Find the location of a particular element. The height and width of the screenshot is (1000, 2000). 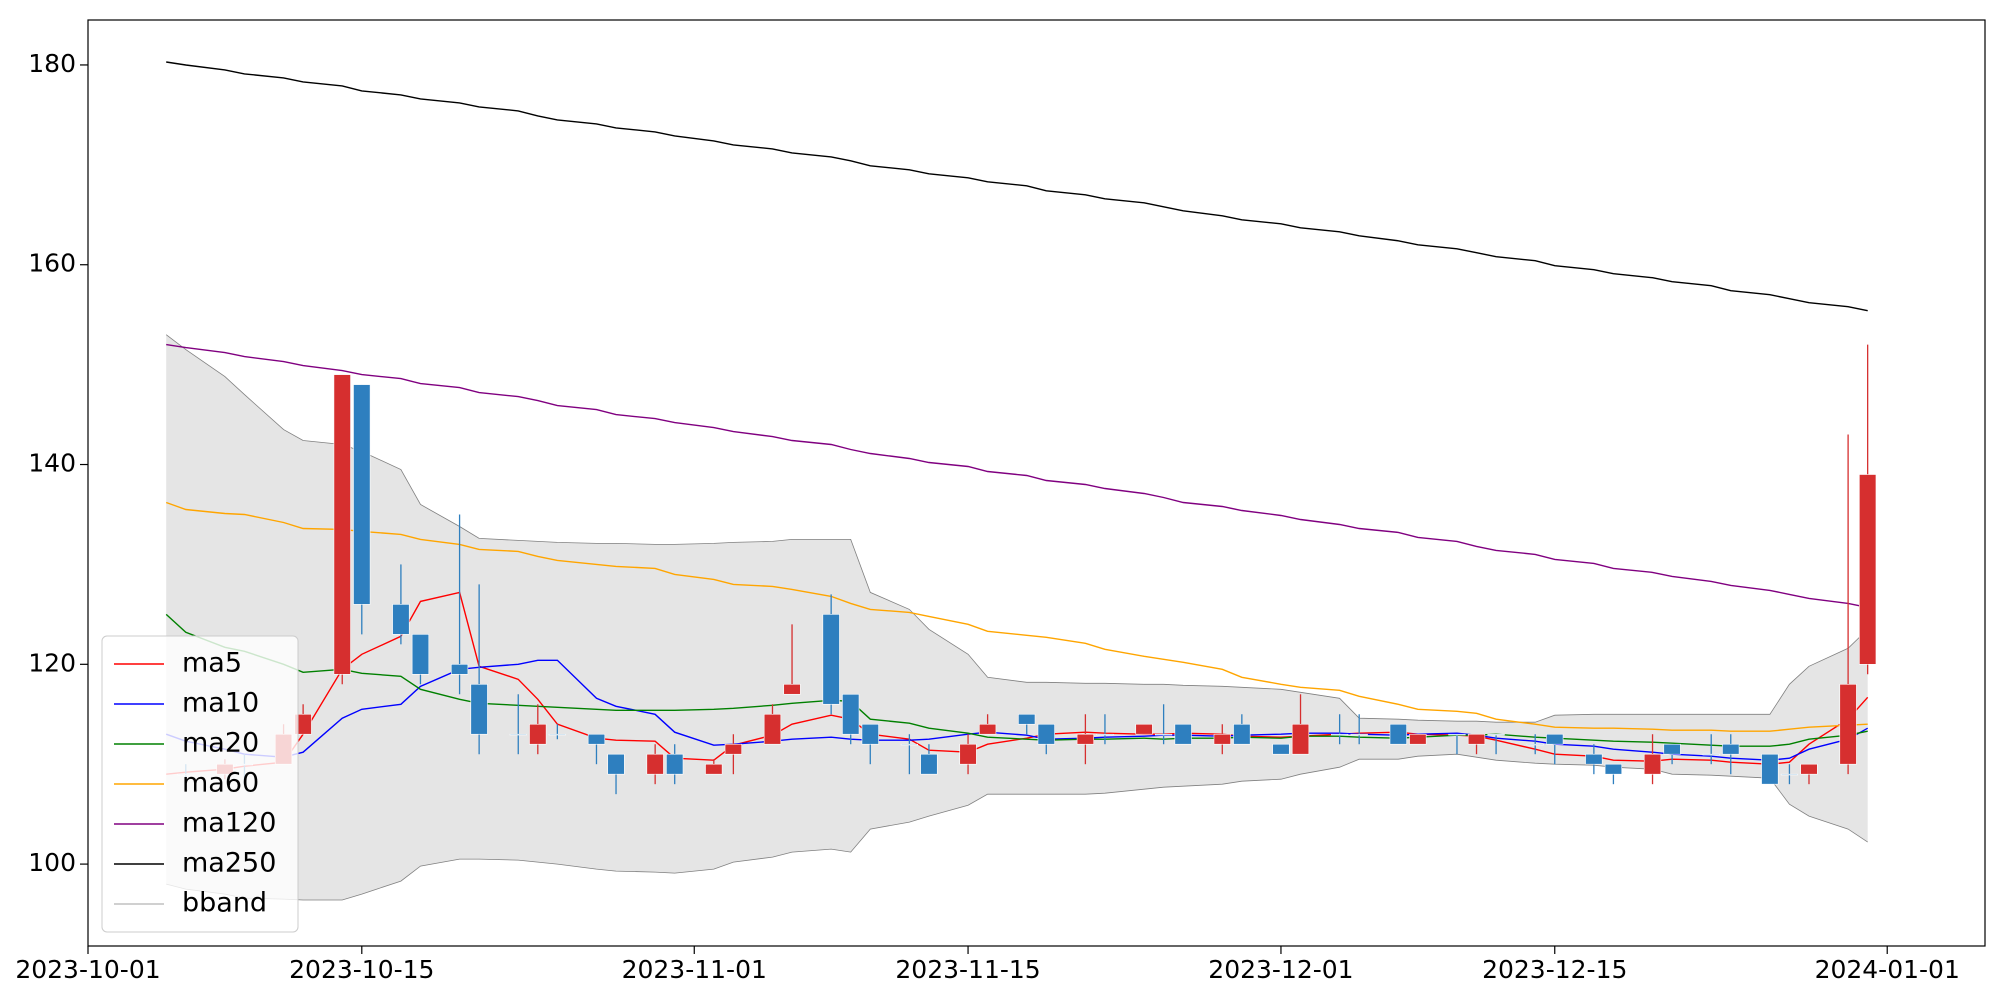

legend-label: ma10 is located at coordinates (220, 703).